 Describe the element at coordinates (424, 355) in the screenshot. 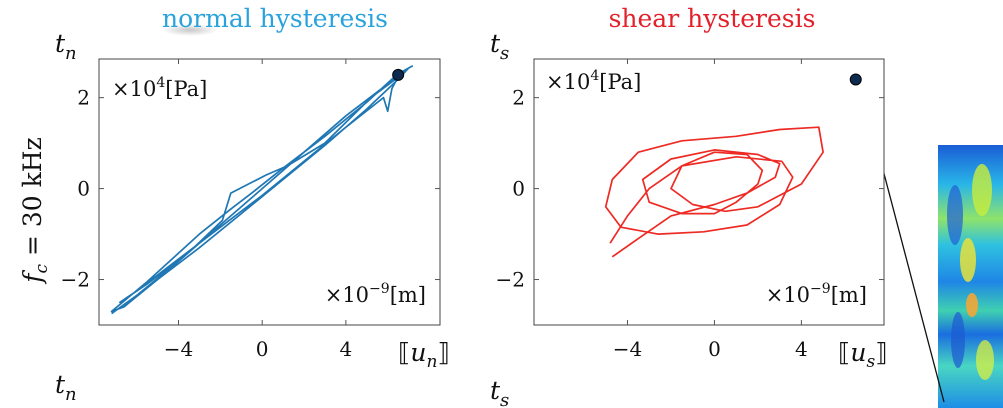

I see `x-axis-label: ⟦un⟧` at that location.